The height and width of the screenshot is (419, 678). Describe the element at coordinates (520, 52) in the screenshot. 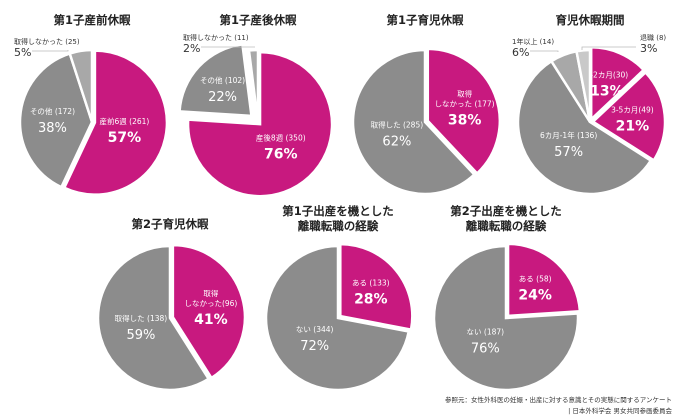

I see `slice-percent: 6%` at that location.